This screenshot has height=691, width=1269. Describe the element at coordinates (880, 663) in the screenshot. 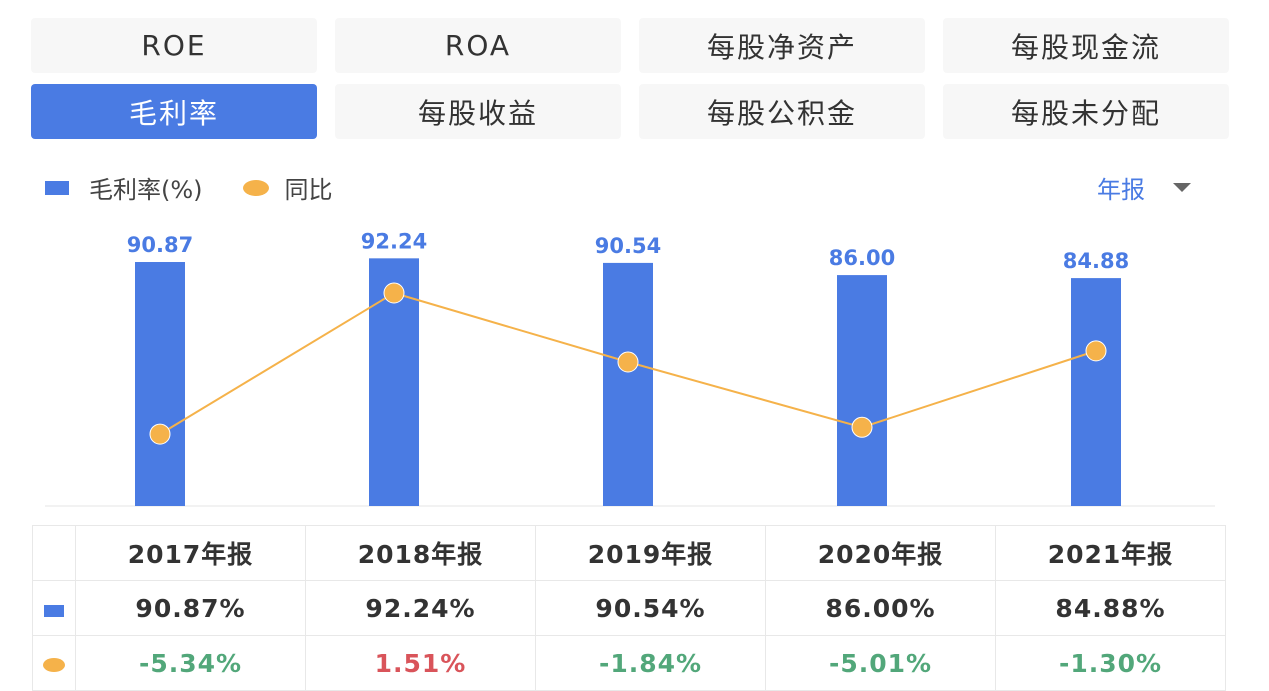

I see `yoy-cell: -5.01%` at that location.